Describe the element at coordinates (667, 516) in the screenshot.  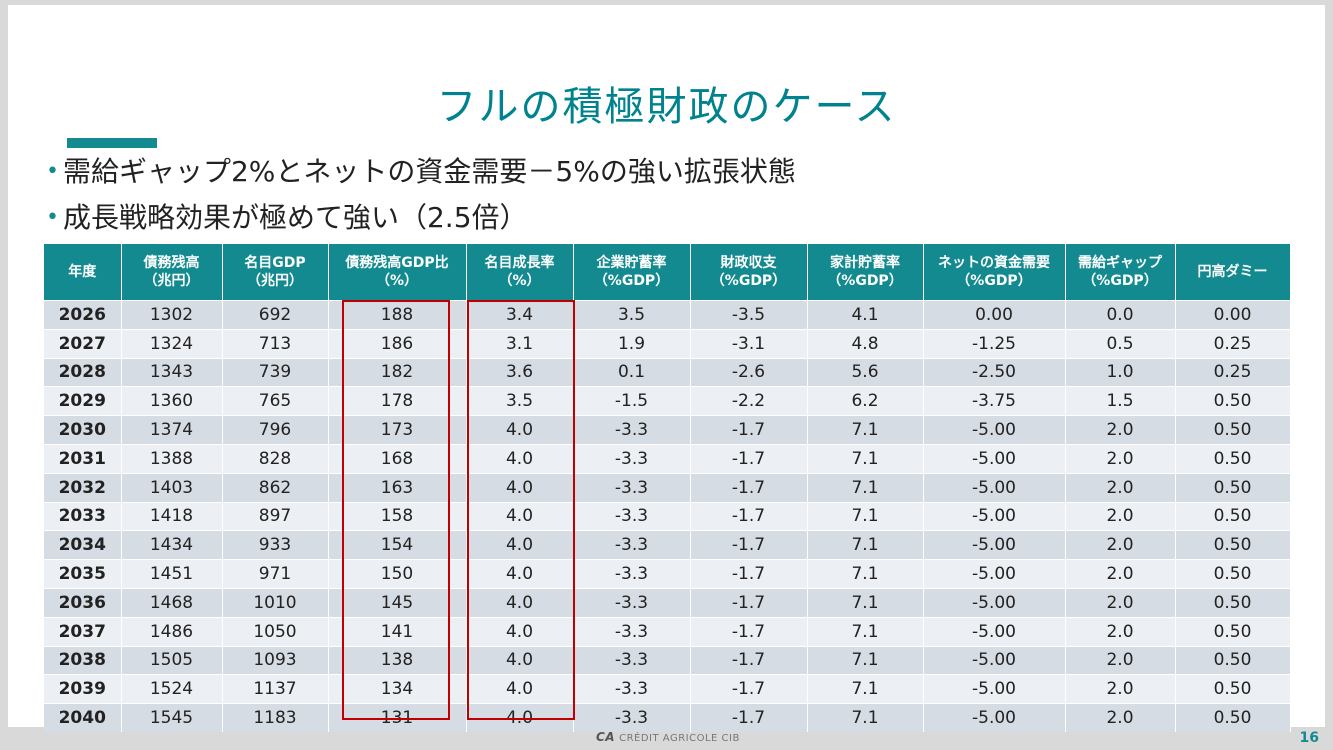
I see `table-row: 2033 1418 897 158 4.0 -3.3 -1.7 7.1 -5.00 2.0 0.50` at that location.